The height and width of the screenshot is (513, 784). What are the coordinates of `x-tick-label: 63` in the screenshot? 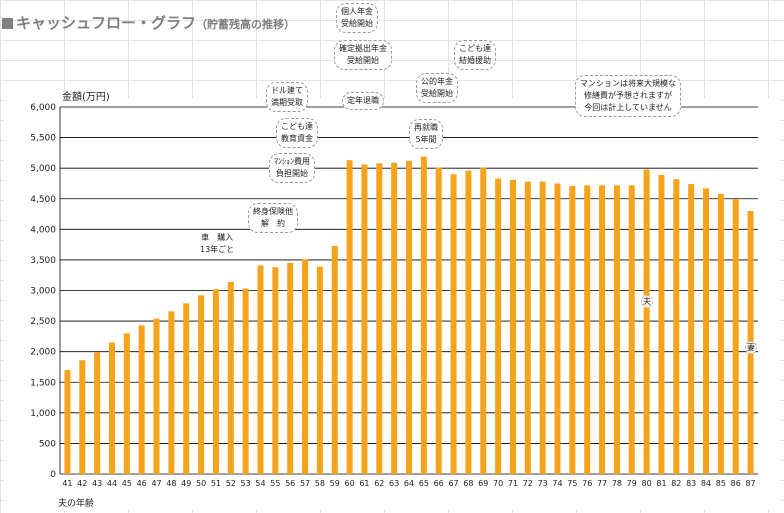 It's located at (394, 483).